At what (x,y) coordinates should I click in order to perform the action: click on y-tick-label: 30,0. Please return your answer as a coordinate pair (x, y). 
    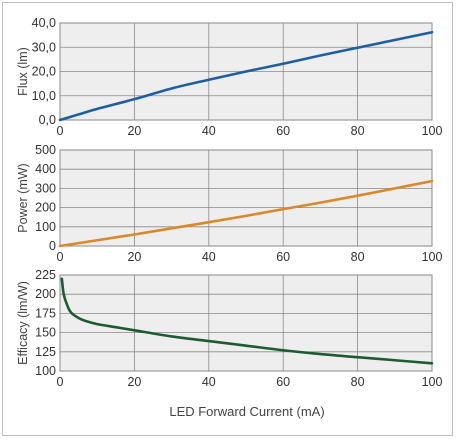
    Looking at the image, I should click on (44, 47).